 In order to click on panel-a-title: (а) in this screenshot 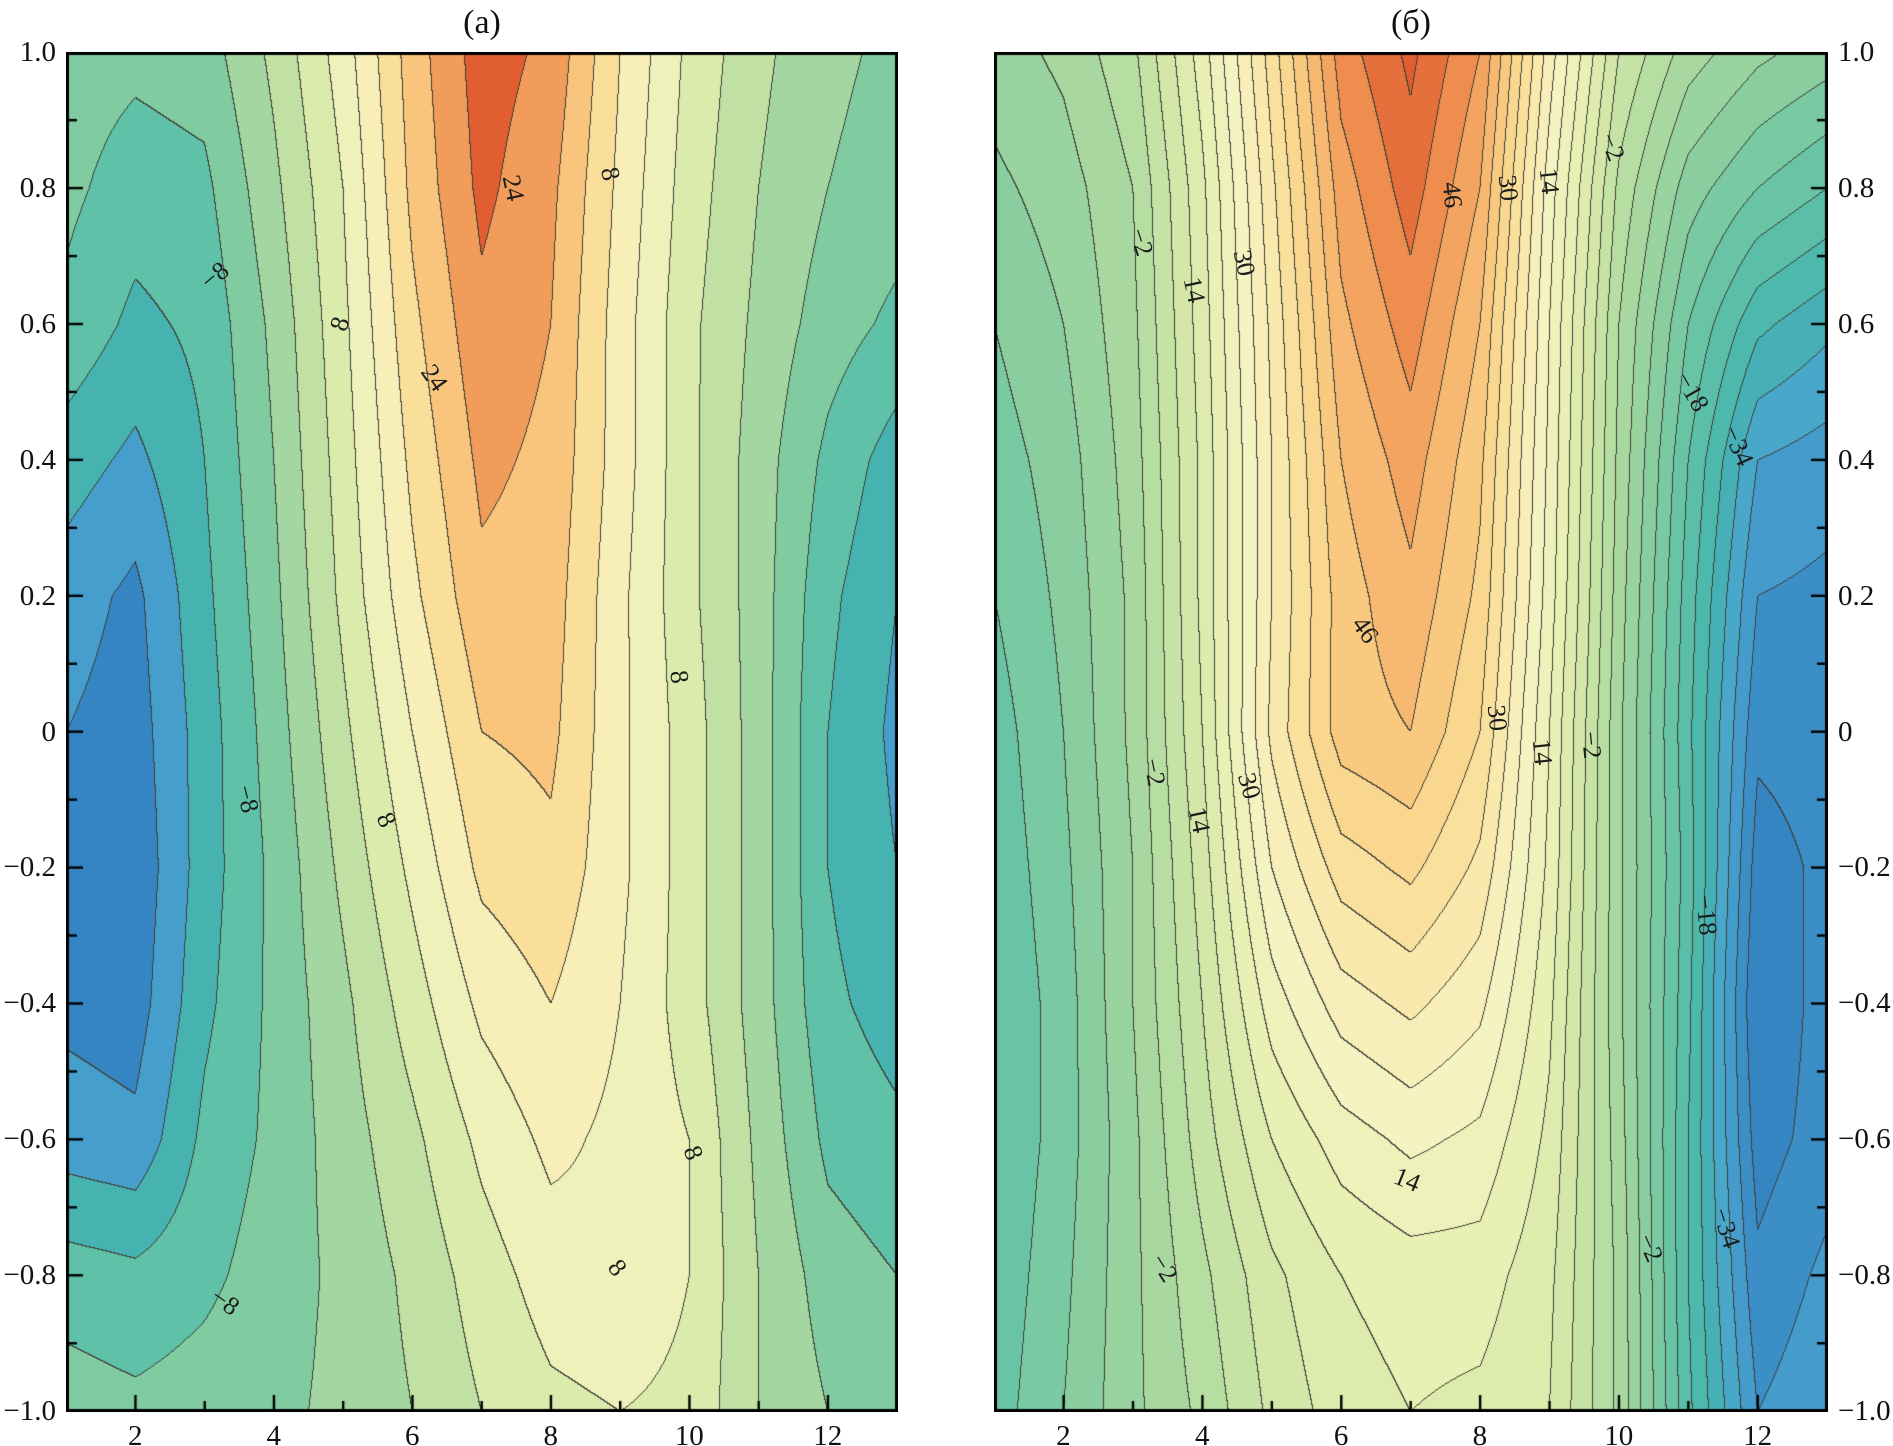, I will do `click(482, 22)`.